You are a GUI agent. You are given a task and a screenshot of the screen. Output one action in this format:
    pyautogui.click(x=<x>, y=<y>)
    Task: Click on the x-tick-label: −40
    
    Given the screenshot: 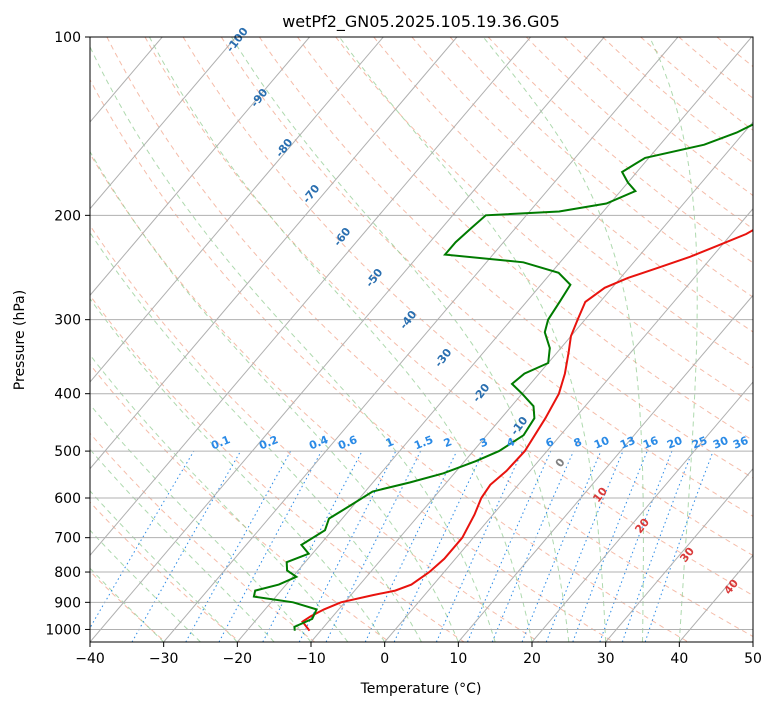 What is the action you would take?
    pyautogui.click(x=90, y=659)
    